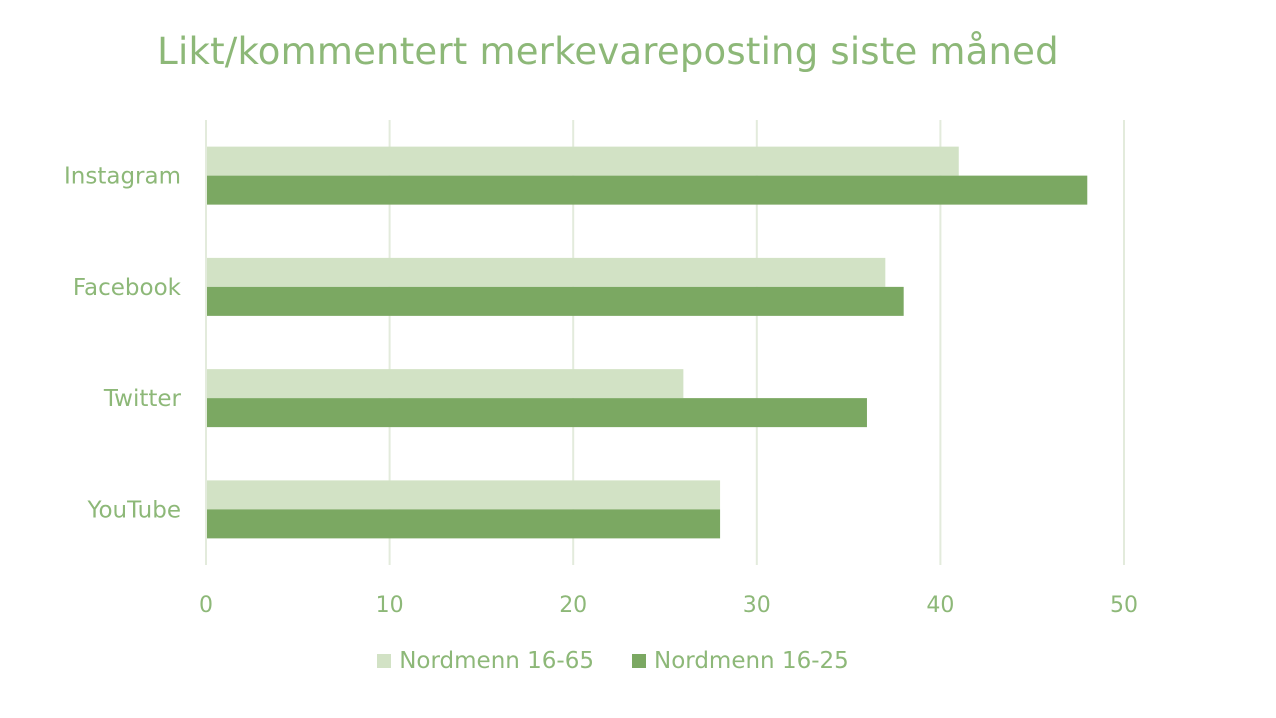  Describe the element at coordinates (142, 399) in the screenshot. I see `category-label: Twitter` at that location.